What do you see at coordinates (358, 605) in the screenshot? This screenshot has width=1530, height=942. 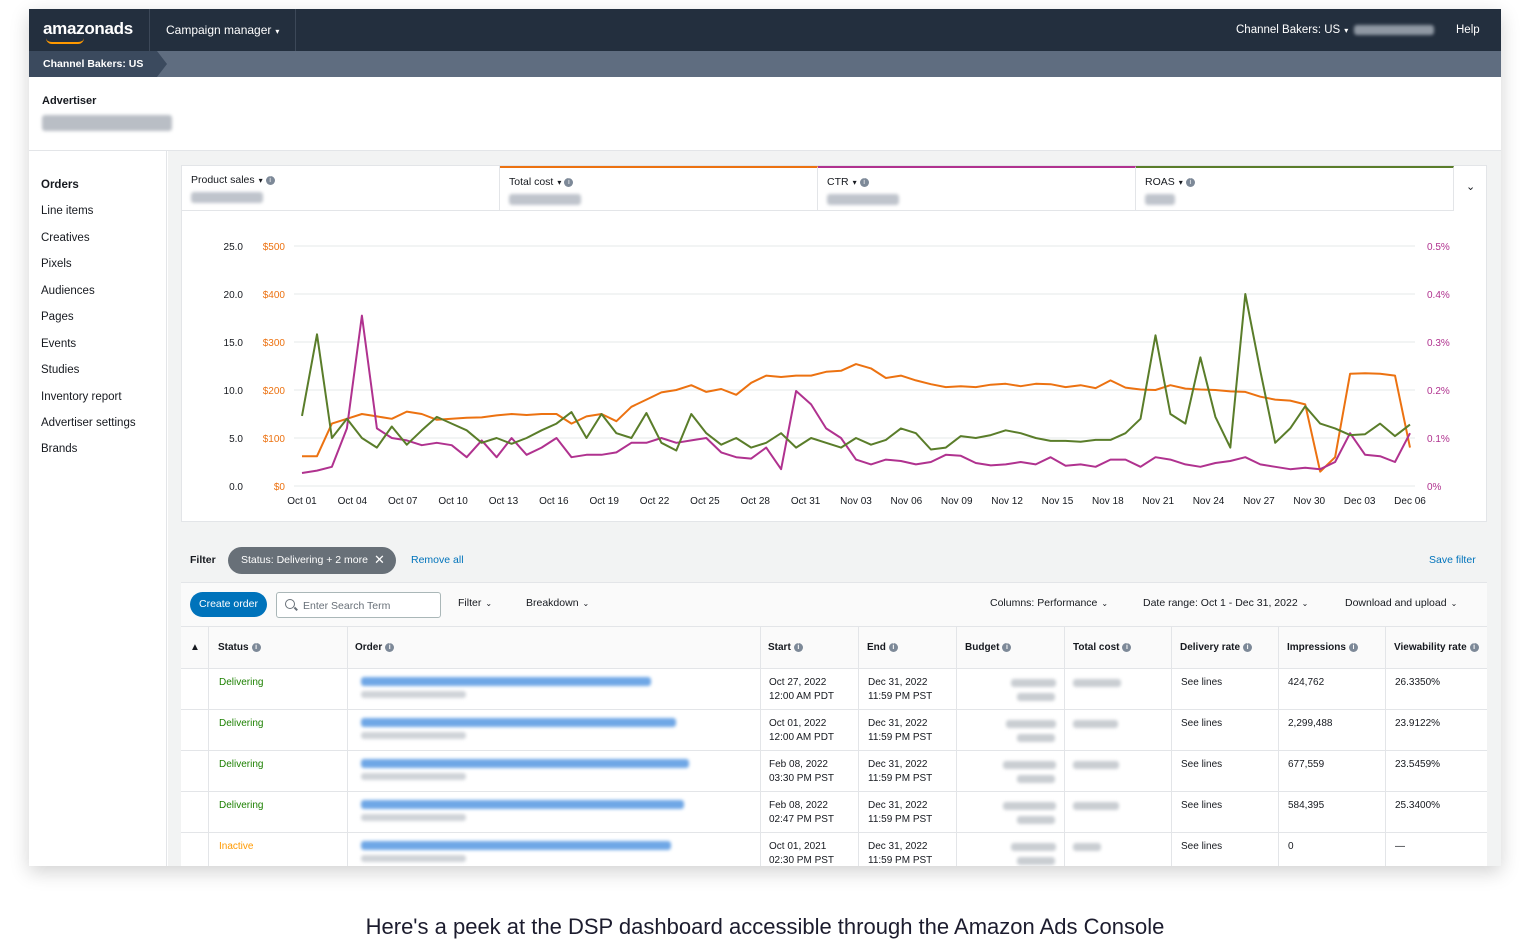 I see `search-input: Enter Search Term` at bounding box center [358, 605].